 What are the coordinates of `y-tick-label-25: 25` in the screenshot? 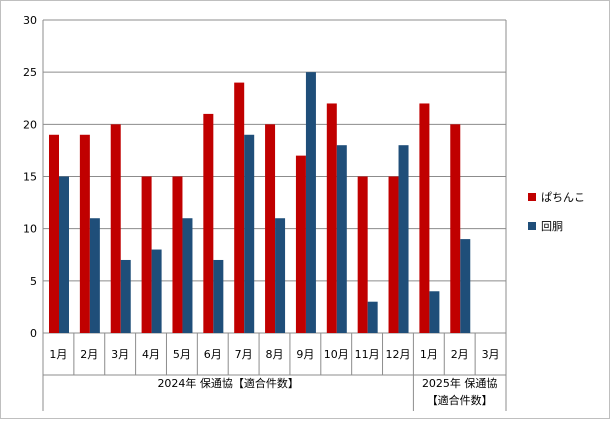 It's located at (30, 72).